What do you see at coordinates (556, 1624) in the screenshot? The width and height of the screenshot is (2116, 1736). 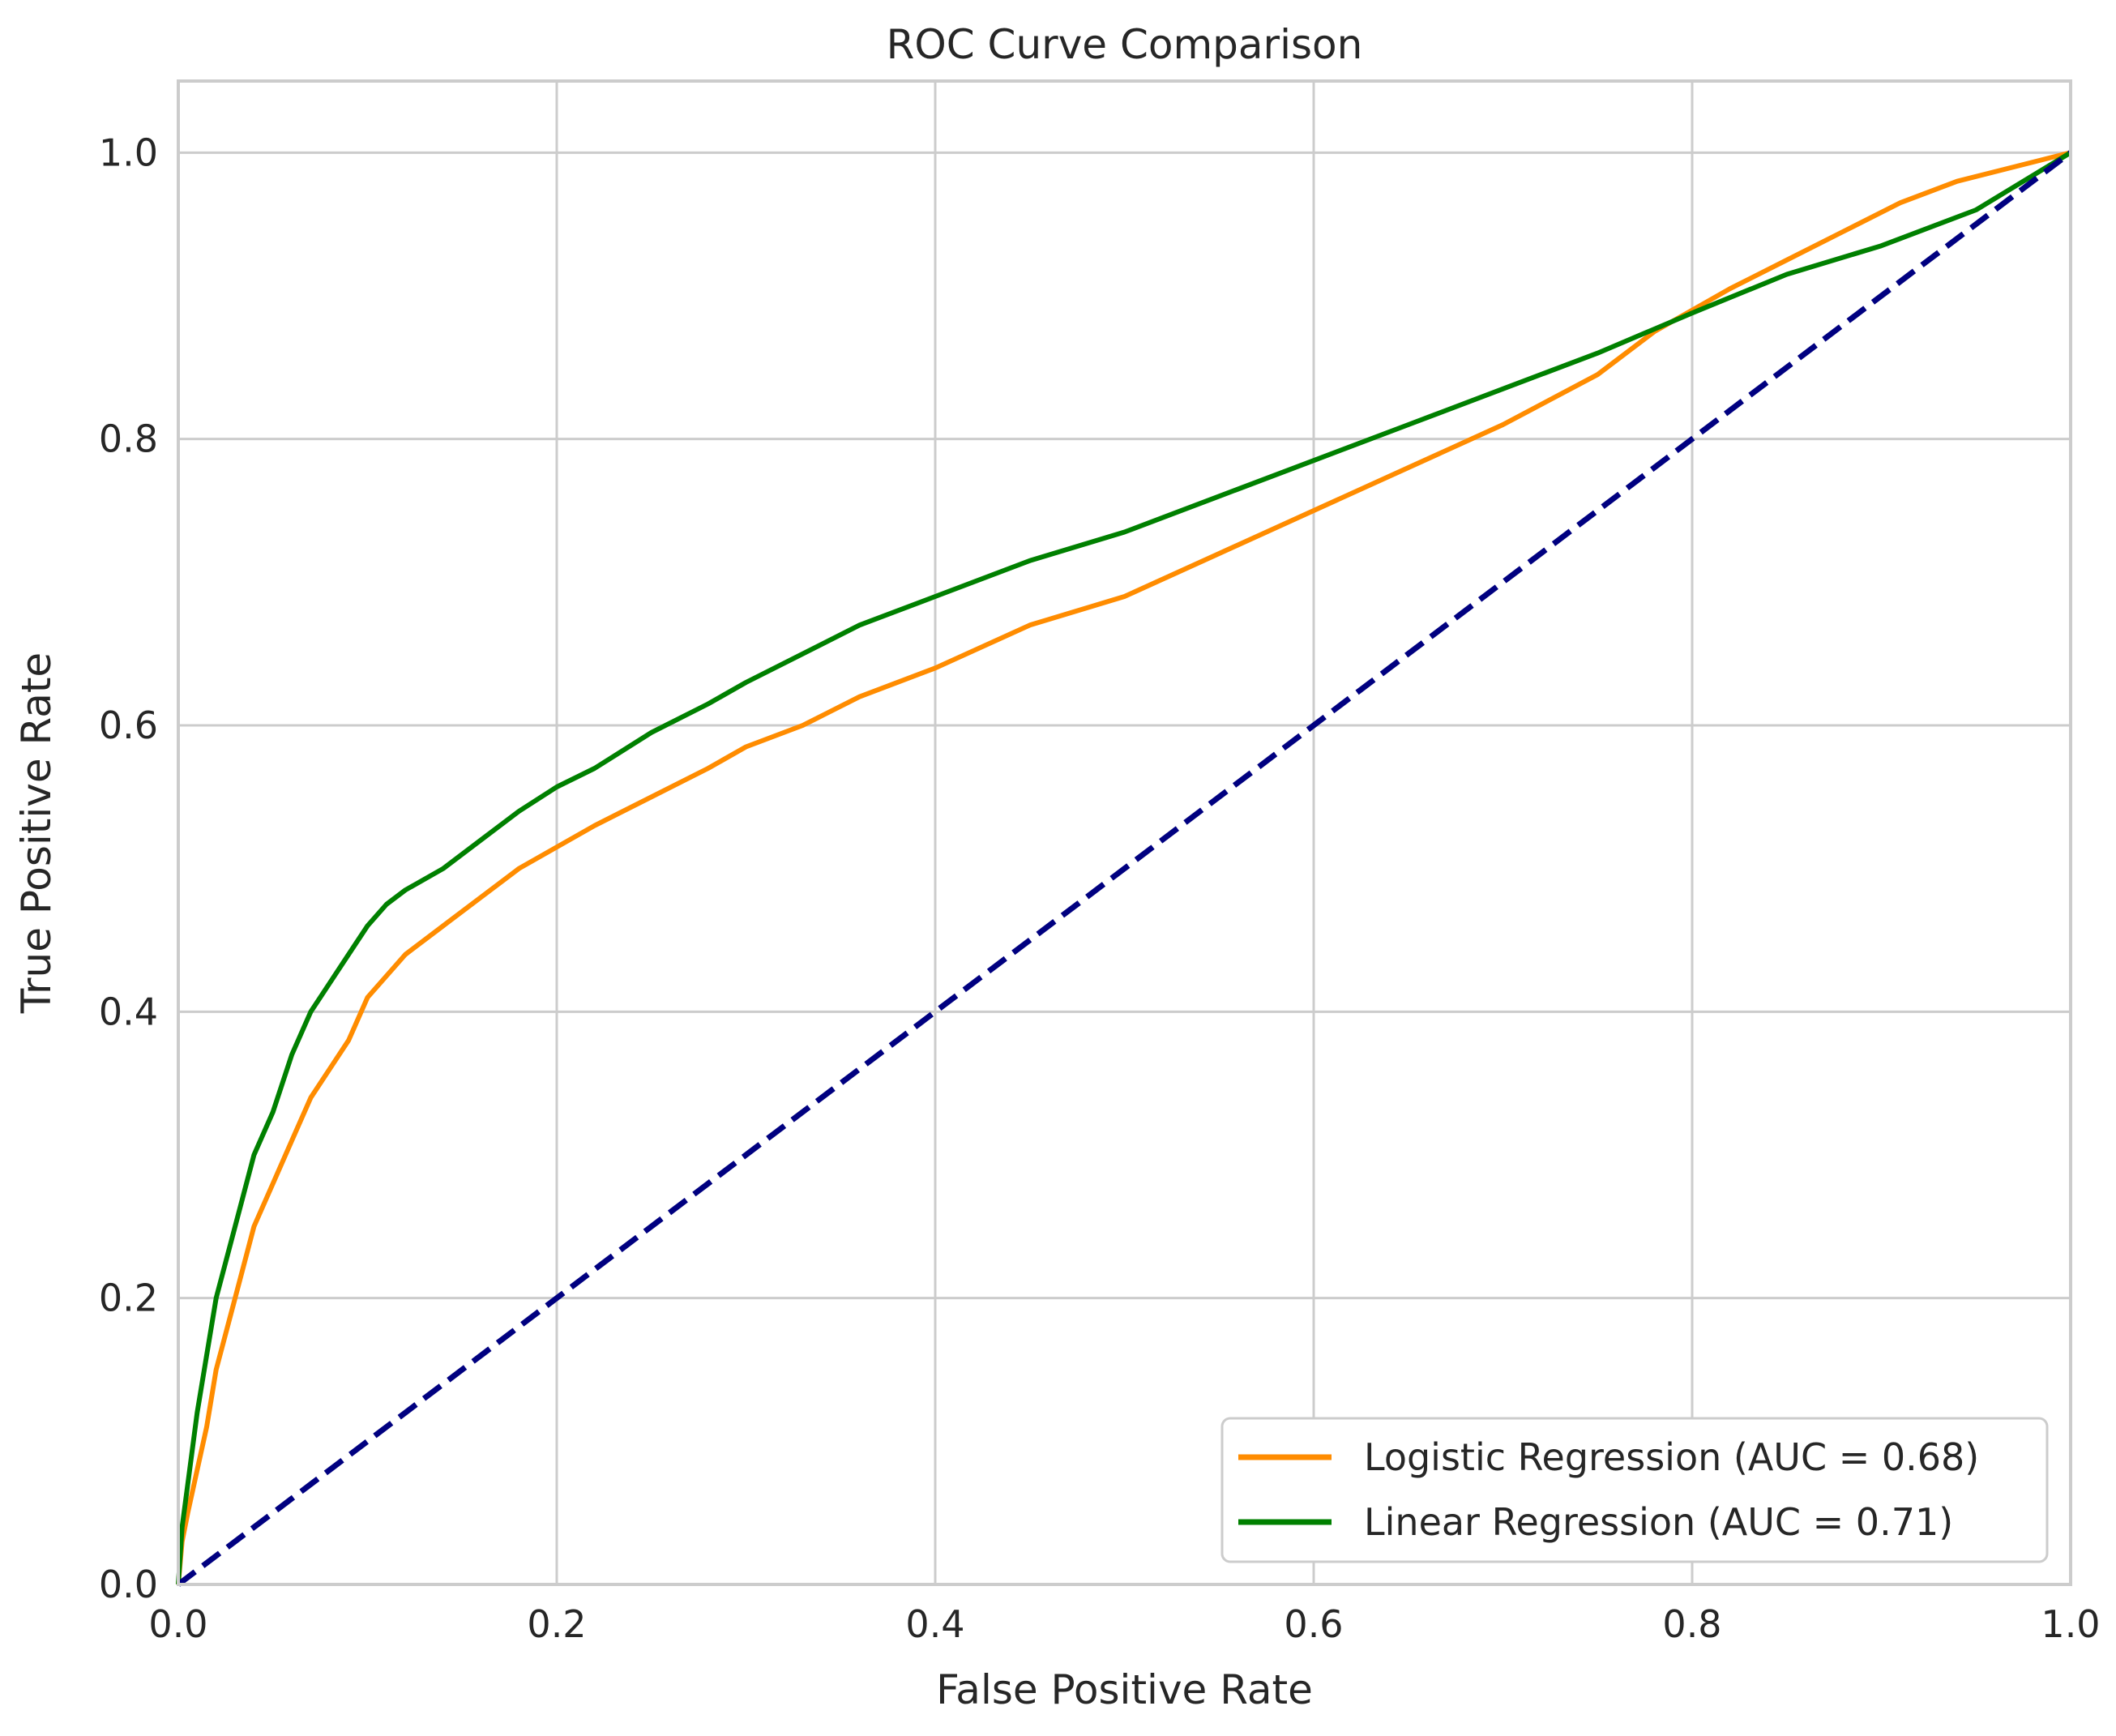 I see `x-tick-label: 0.2` at bounding box center [556, 1624].